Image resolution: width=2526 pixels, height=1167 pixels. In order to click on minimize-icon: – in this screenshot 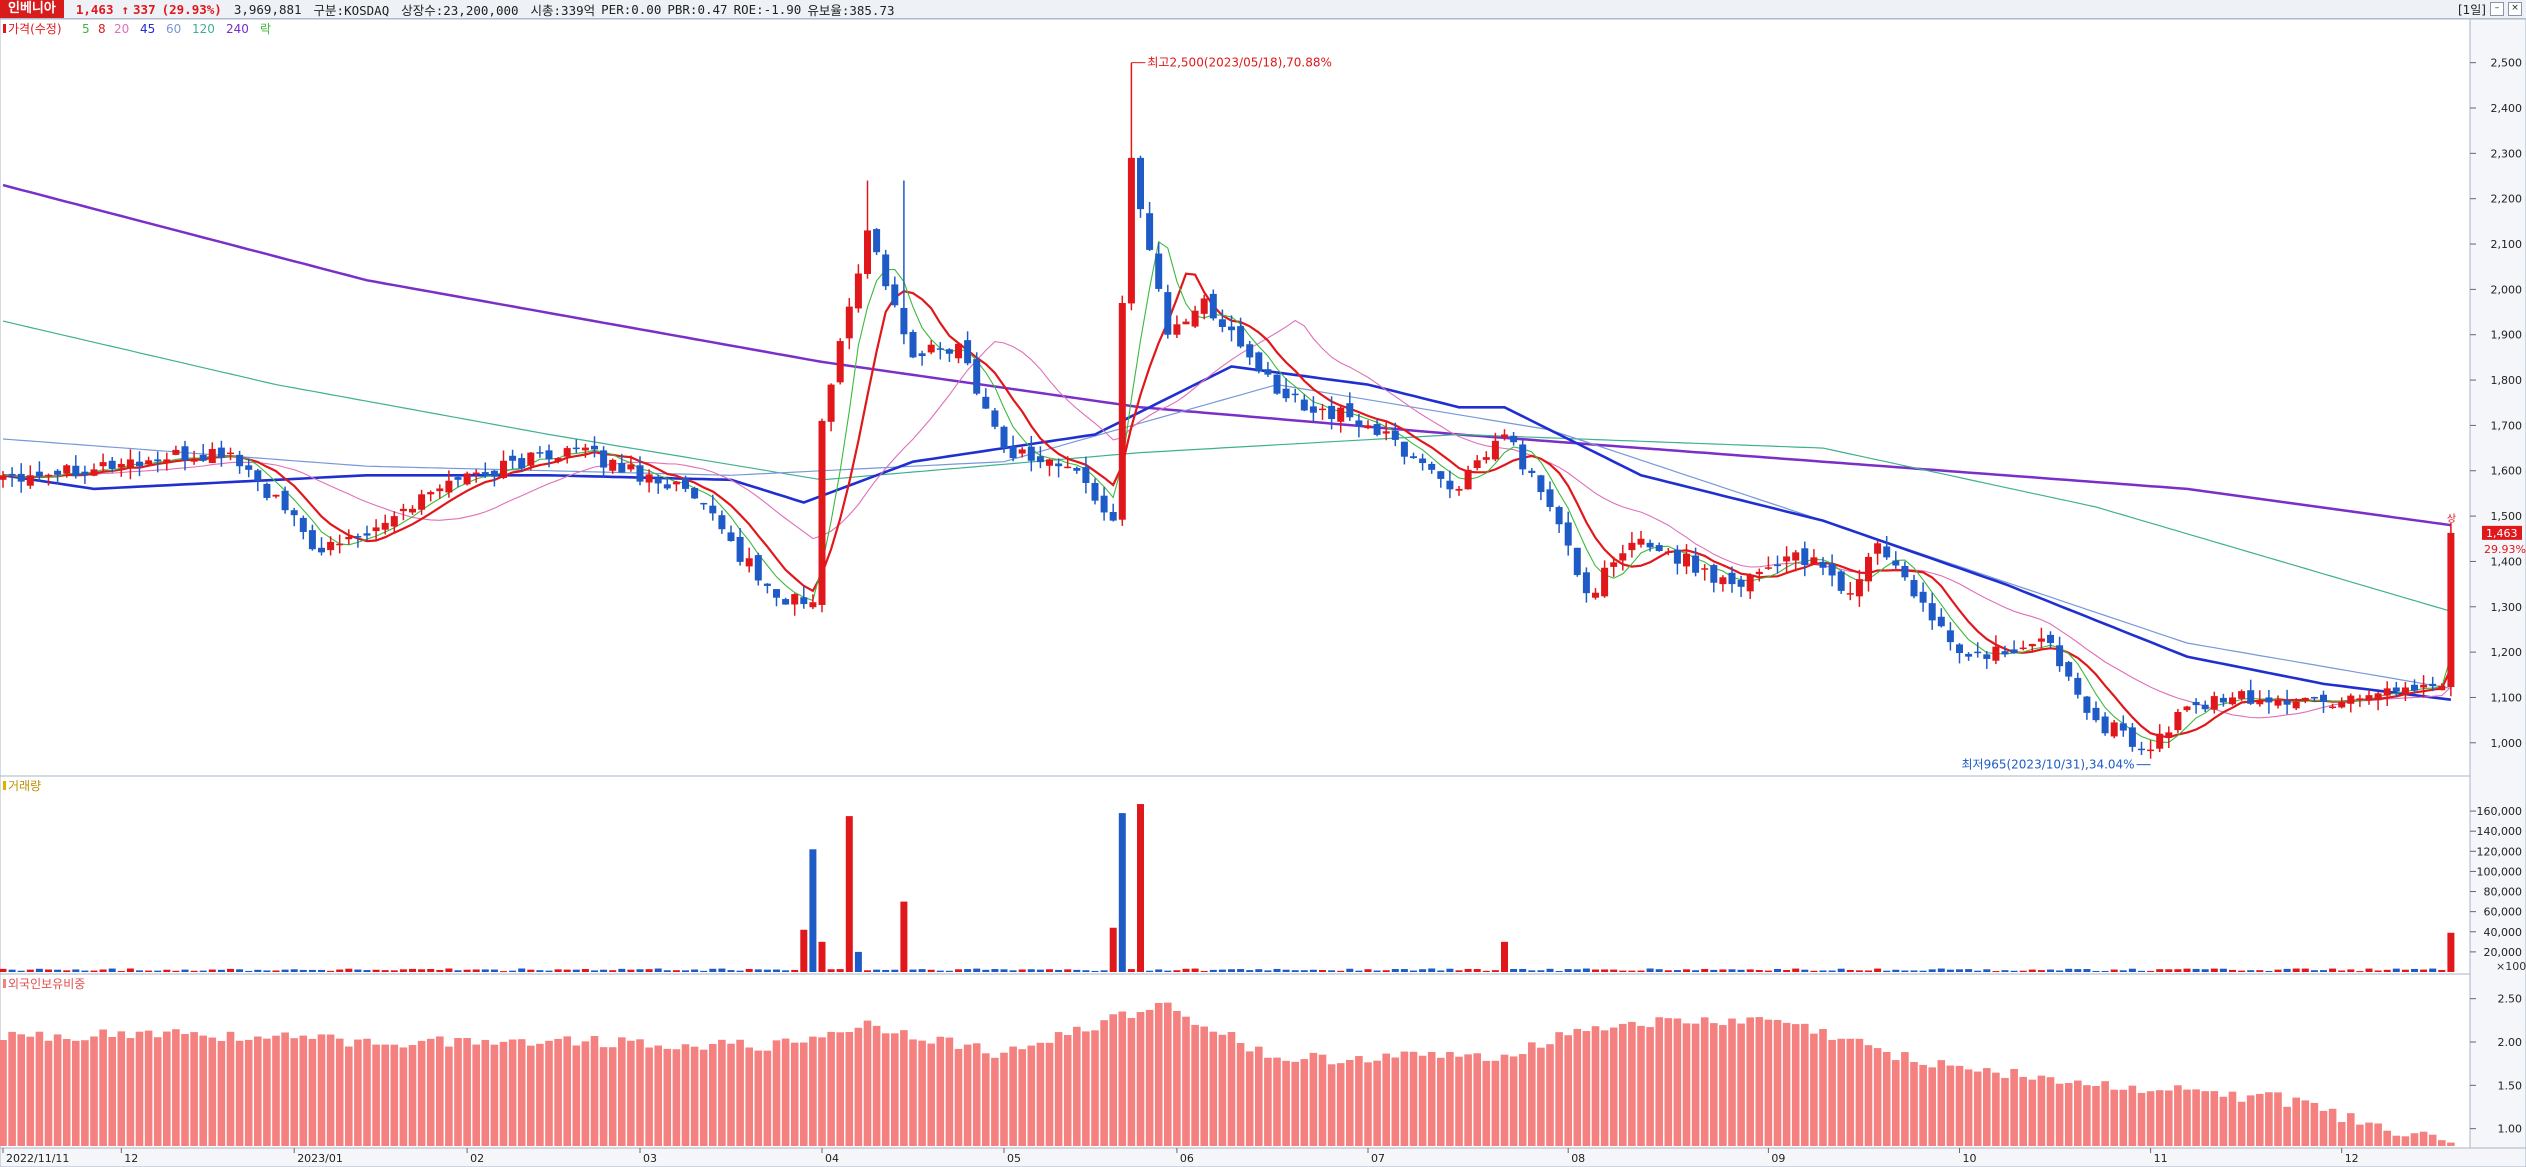, I will do `click(2497, 9)`.